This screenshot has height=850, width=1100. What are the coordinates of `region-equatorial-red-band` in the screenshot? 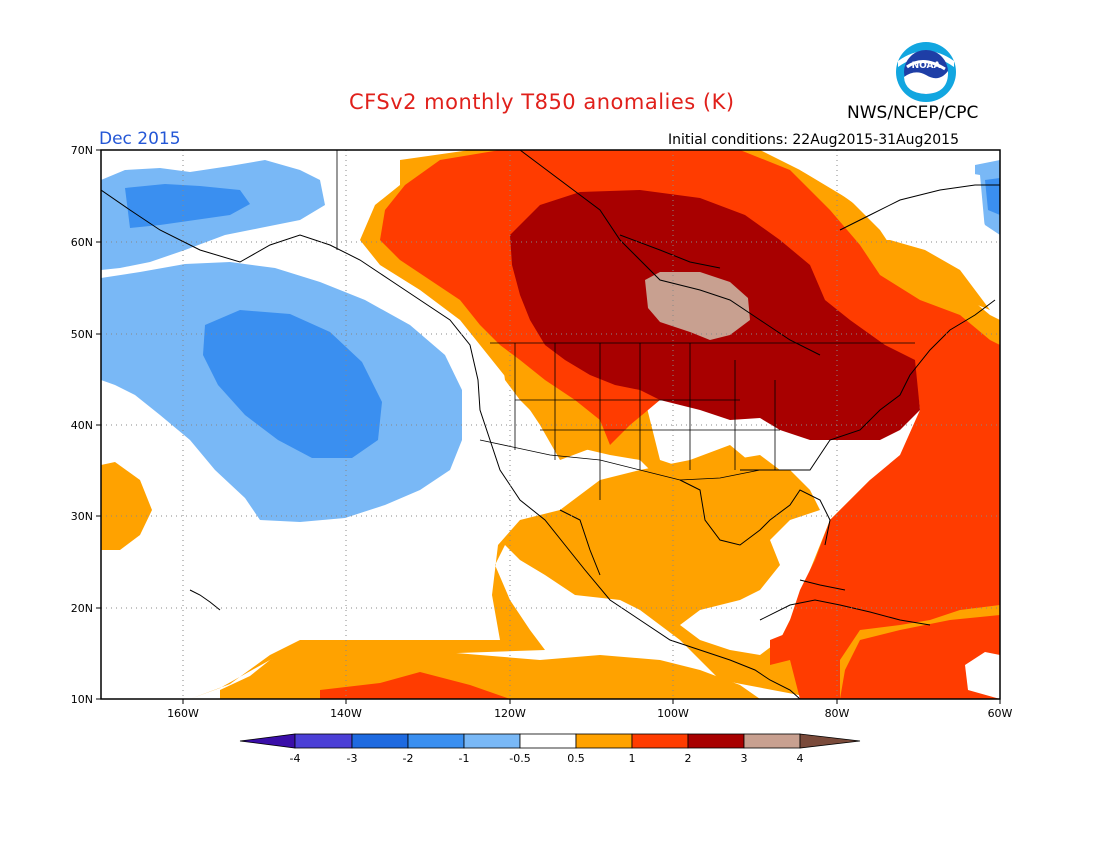 It's located at (415, 685).